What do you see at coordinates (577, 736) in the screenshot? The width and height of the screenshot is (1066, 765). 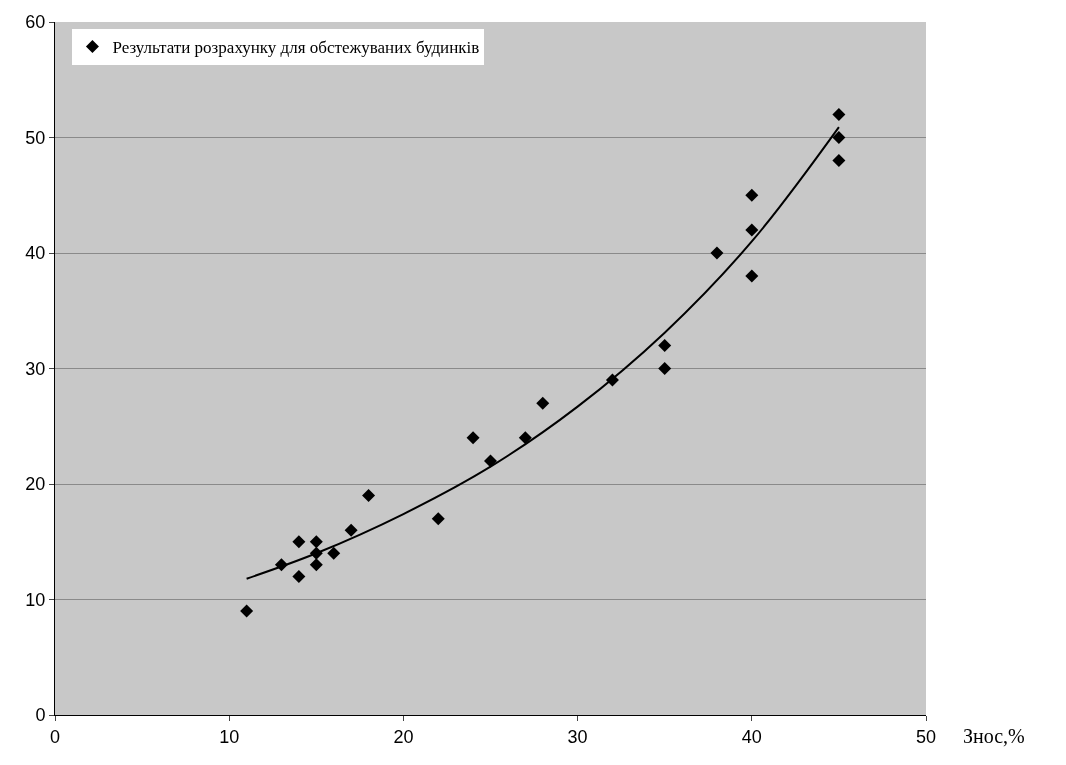 I see `x-tick-label: 30` at bounding box center [577, 736].